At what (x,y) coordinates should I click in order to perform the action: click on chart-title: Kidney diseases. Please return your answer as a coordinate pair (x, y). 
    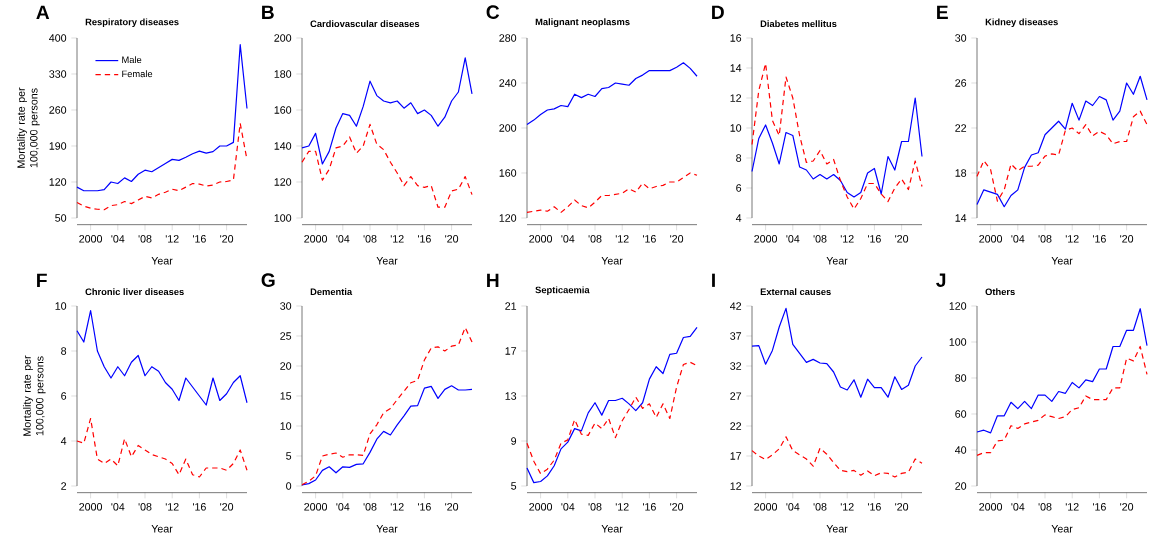
    Looking at the image, I should click on (1021, 23).